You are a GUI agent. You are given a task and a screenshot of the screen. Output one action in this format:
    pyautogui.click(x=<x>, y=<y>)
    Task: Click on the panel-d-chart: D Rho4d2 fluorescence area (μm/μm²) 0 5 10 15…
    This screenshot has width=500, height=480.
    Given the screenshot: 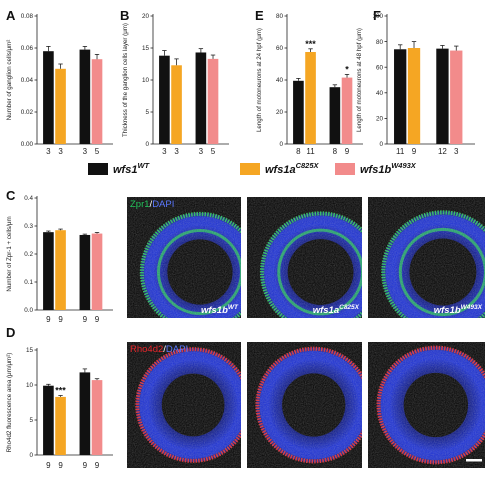 What is the action you would take?
    pyautogui.click(x=59, y=397)
    